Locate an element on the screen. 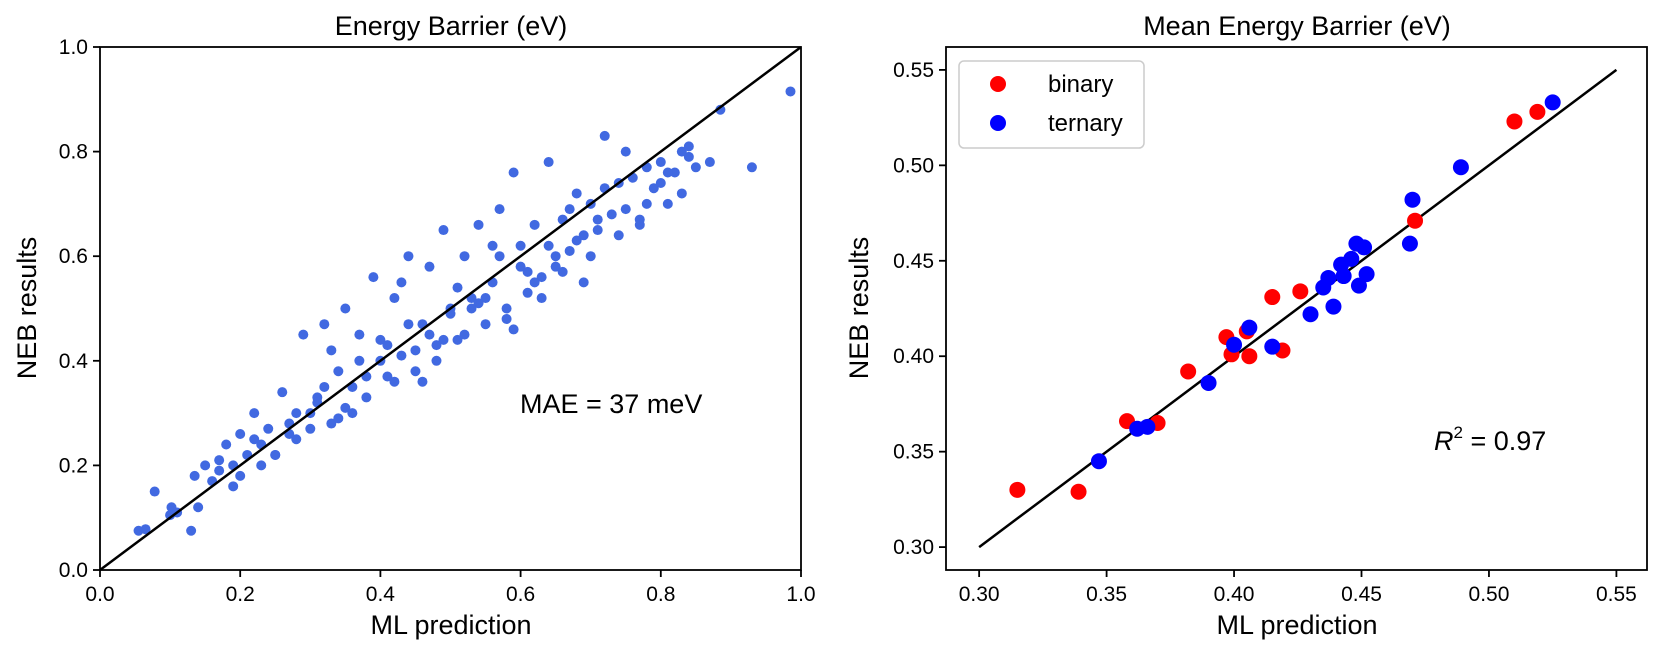 The image size is (1661, 656). x-axis-label: ML prediction is located at coordinates (1296, 625).